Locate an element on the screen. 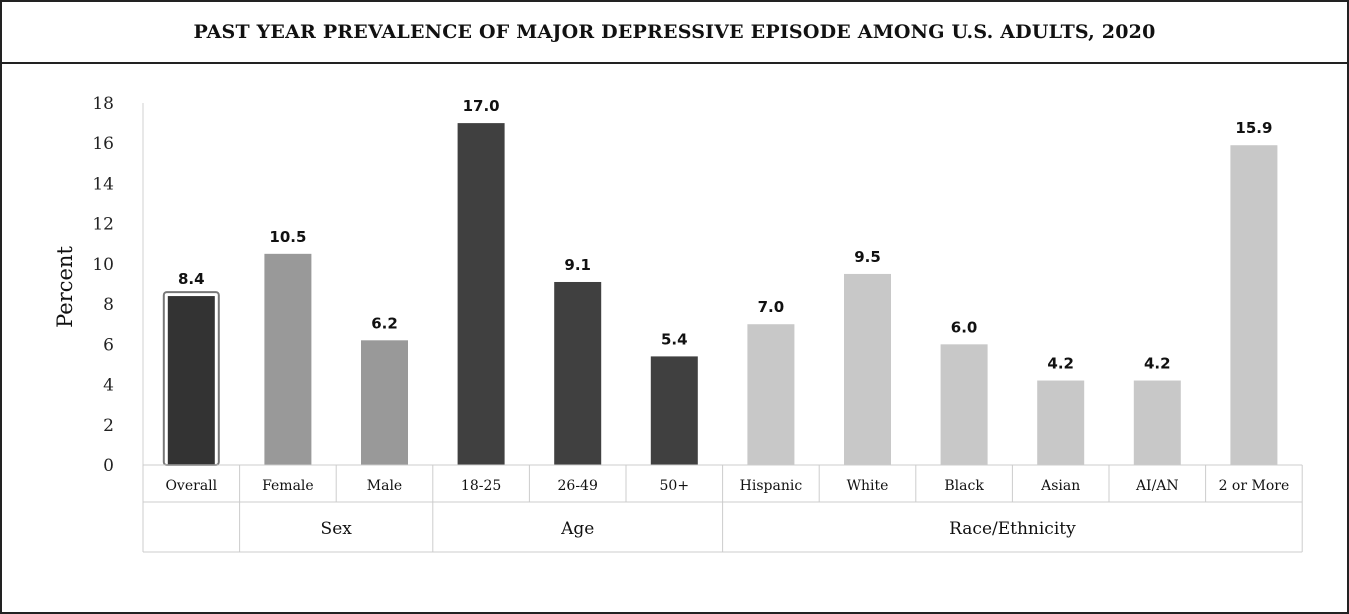 This screenshot has height=614, width=1349. bar-female is located at coordinates (288, 359).